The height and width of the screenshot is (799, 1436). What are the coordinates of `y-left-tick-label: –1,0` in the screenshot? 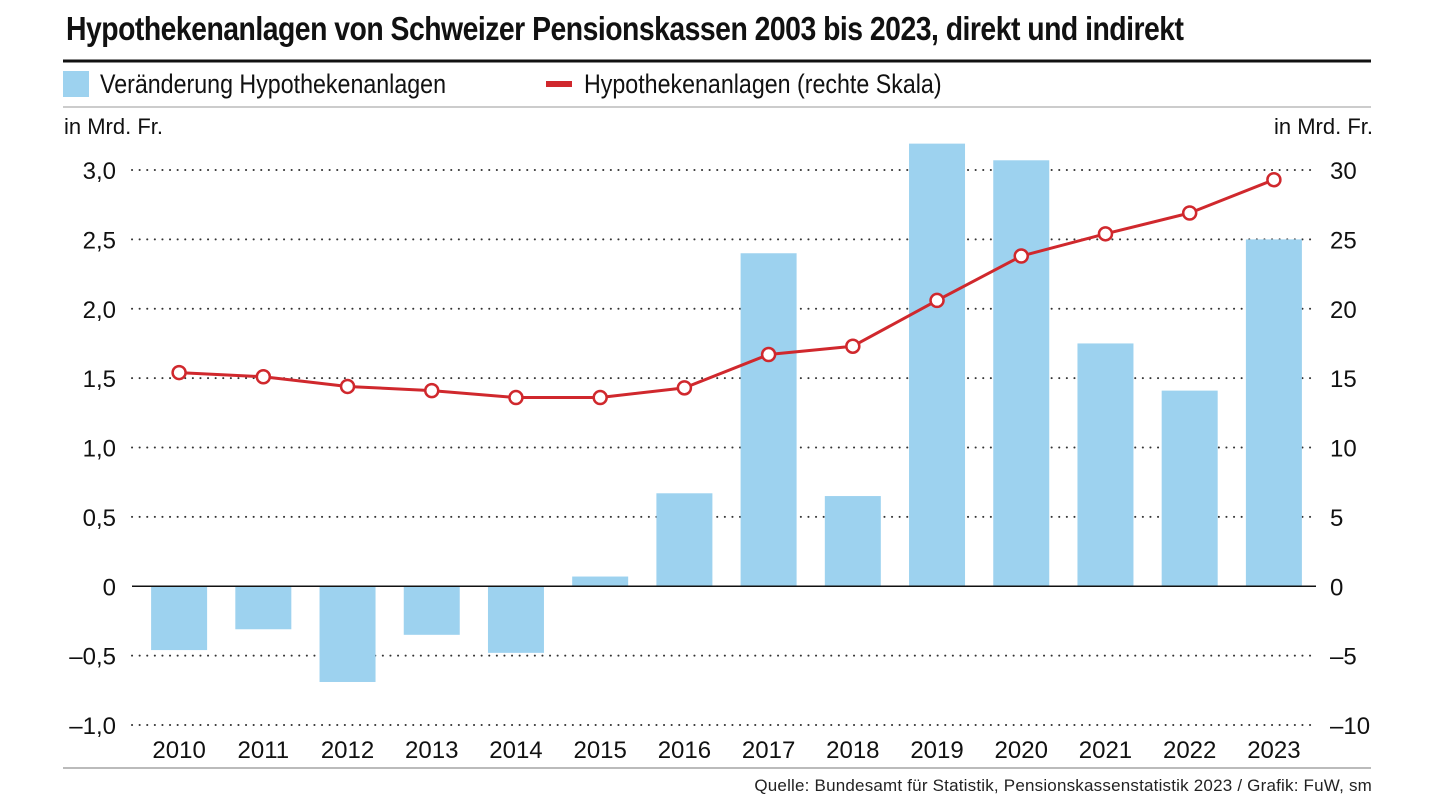 It's located at (92, 726).